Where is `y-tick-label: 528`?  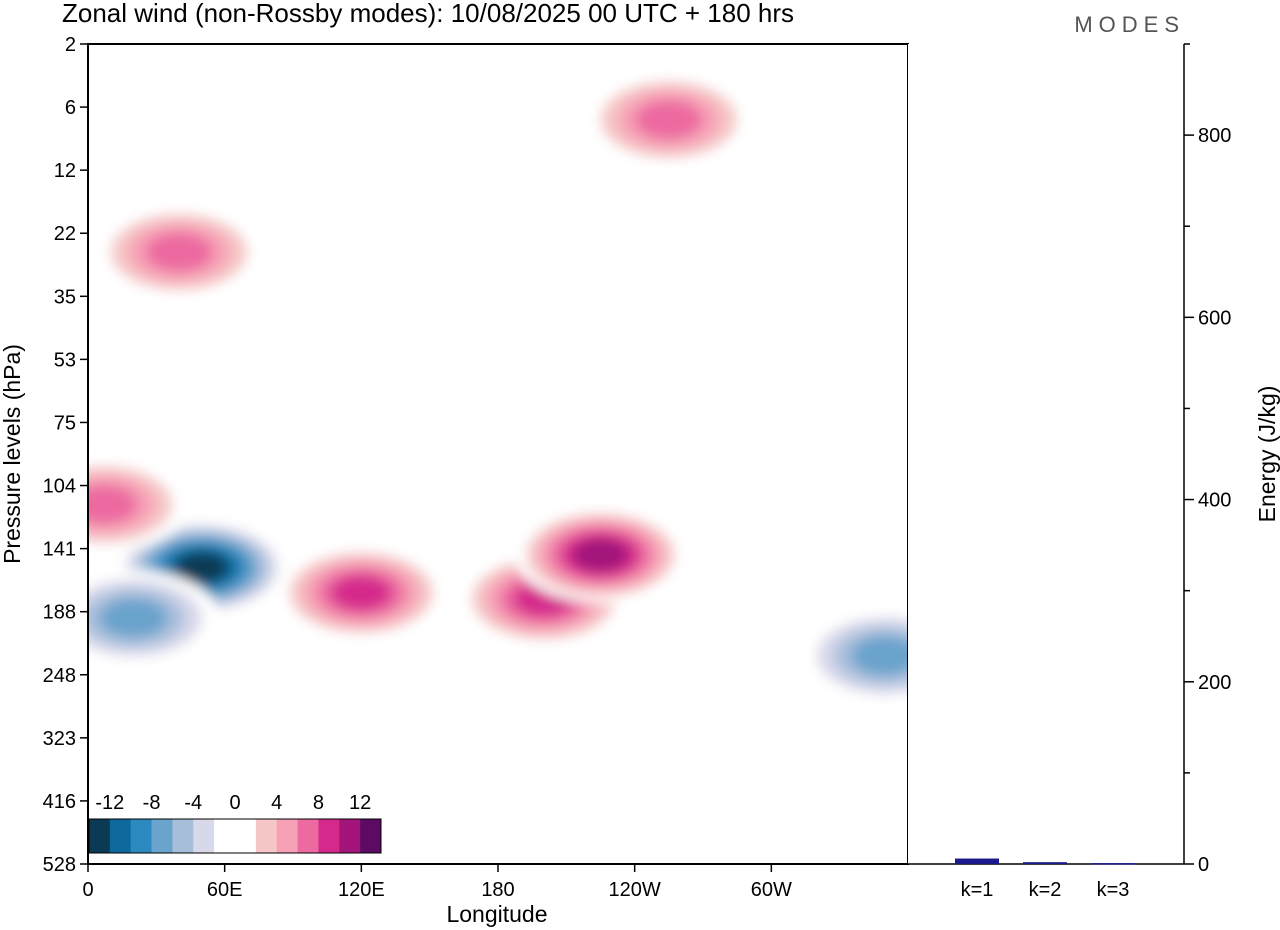 y-tick-label: 528 is located at coordinates (59, 865).